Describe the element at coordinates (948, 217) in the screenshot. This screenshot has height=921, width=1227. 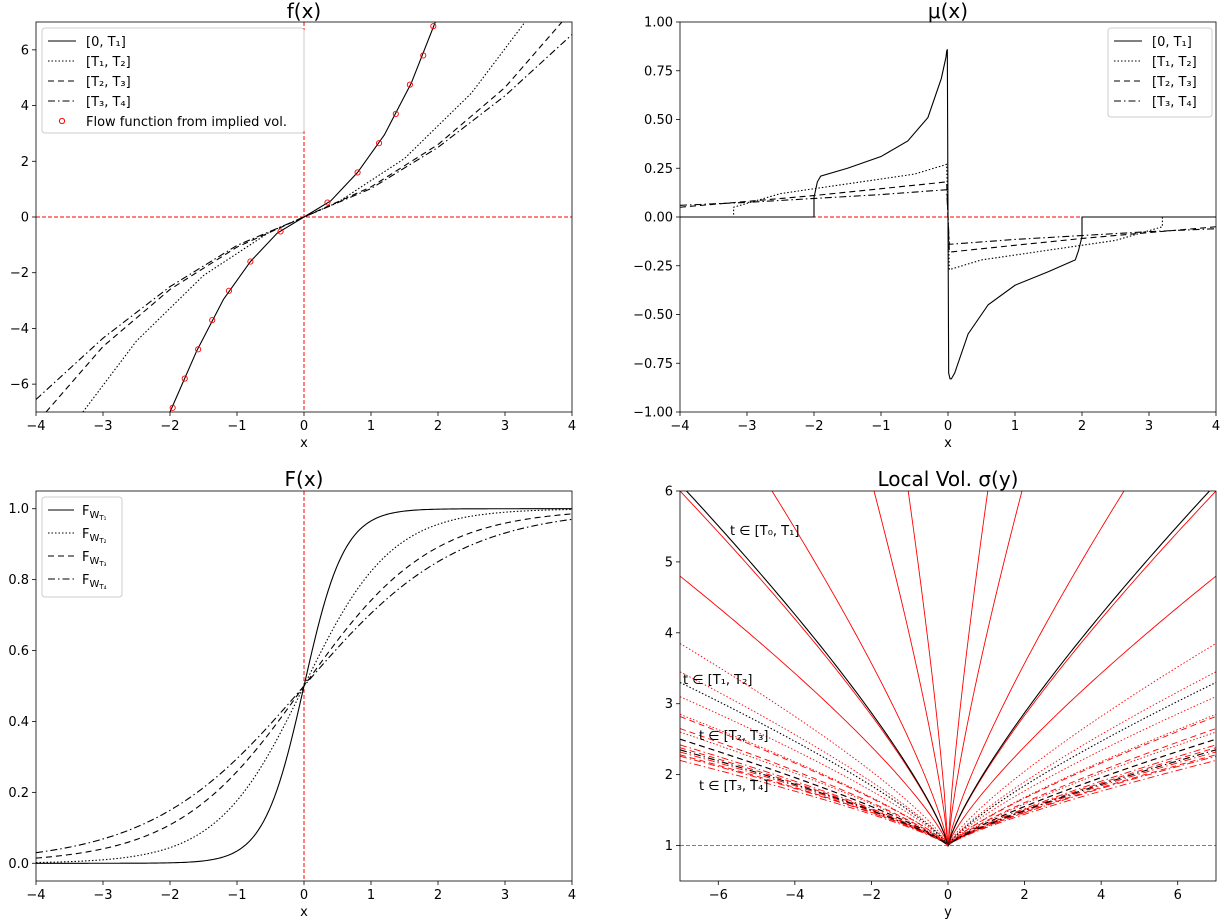
I see `series-line-dashdot` at that location.